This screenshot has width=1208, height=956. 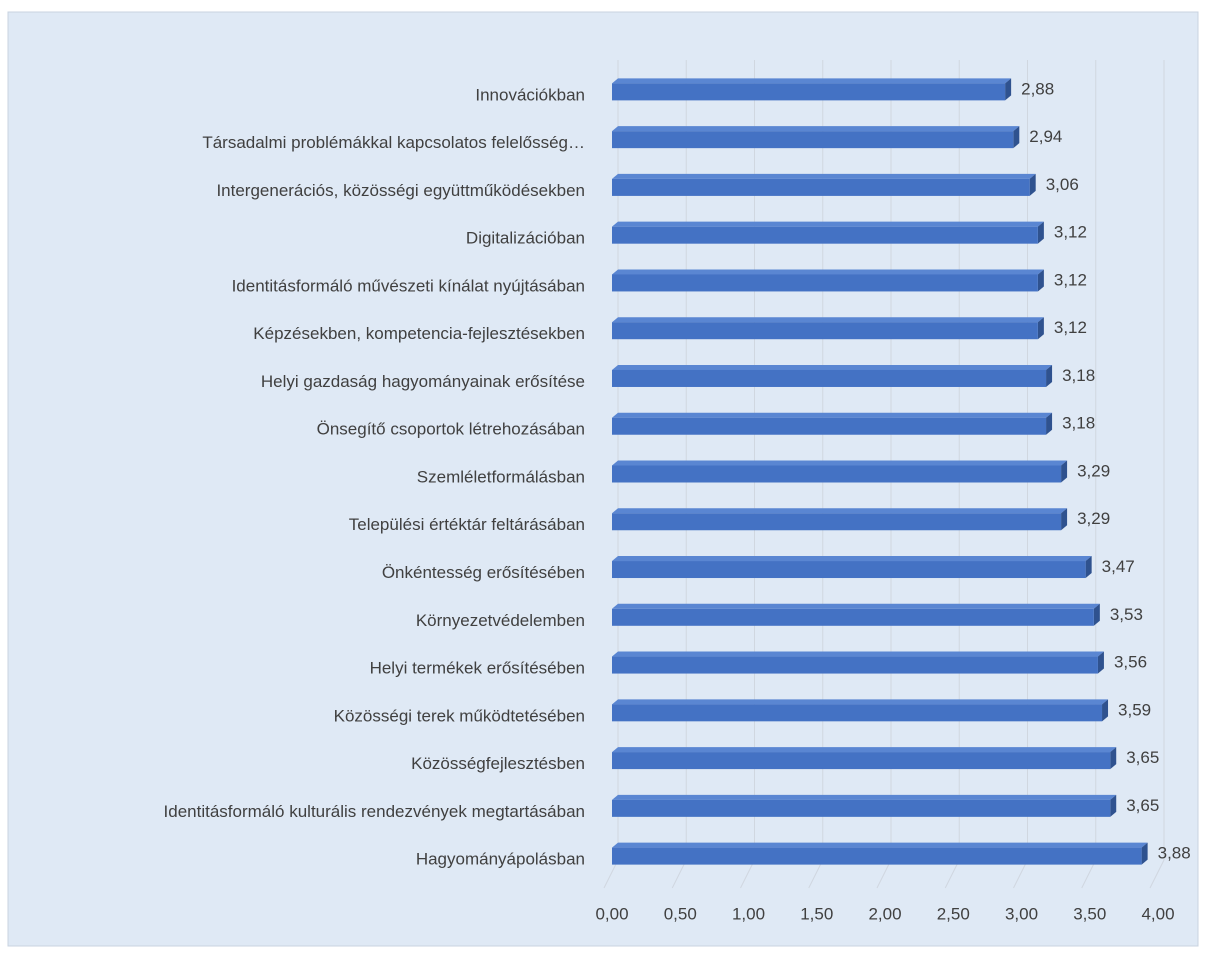 What do you see at coordinates (1118, 566) in the screenshot?
I see `value-label: 3,47` at bounding box center [1118, 566].